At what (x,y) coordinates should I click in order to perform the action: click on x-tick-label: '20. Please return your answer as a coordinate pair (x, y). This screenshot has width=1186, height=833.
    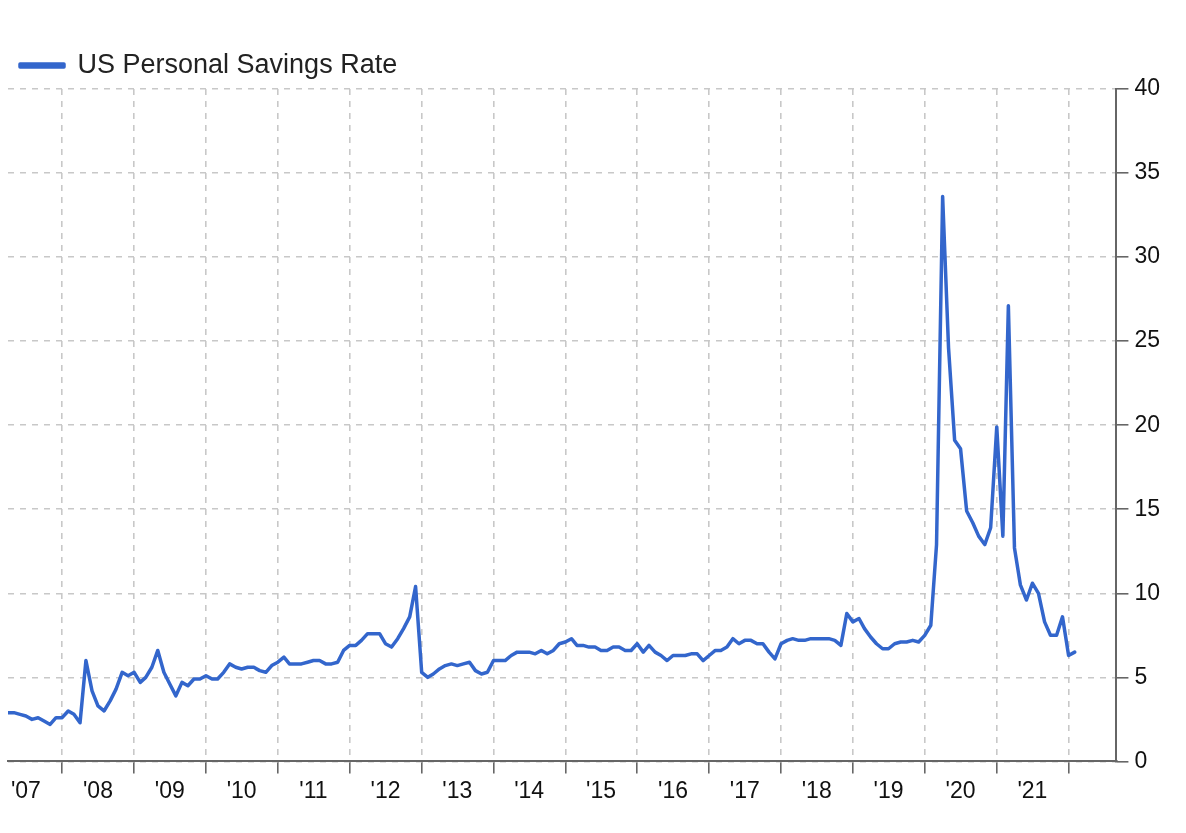
    Looking at the image, I should click on (960, 789).